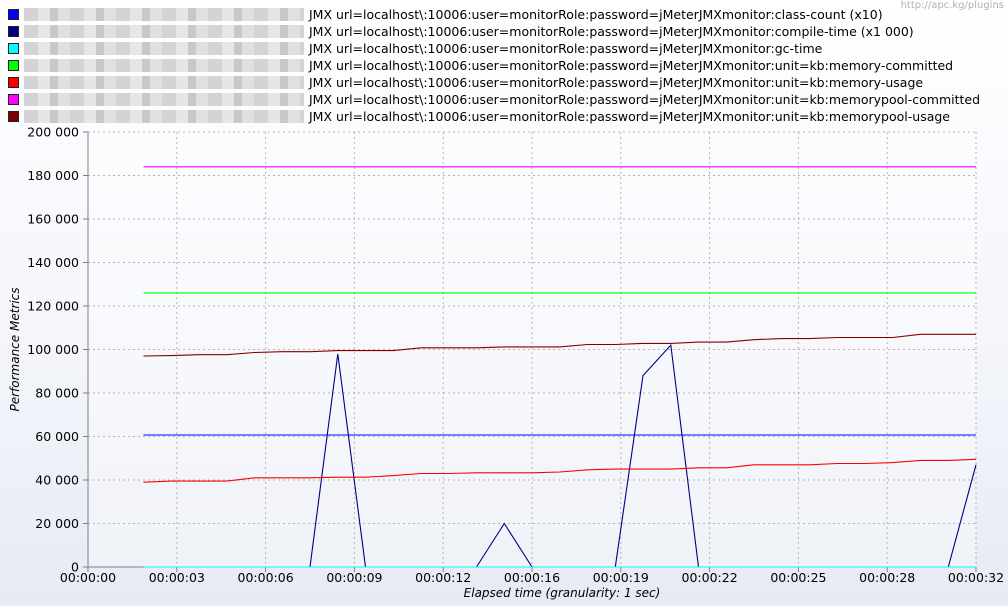 The width and height of the screenshot is (1008, 606). Describe the element at coordinates (443, 577) in the screenshot. I see `x-tick-label: 00:00:12` at that location.